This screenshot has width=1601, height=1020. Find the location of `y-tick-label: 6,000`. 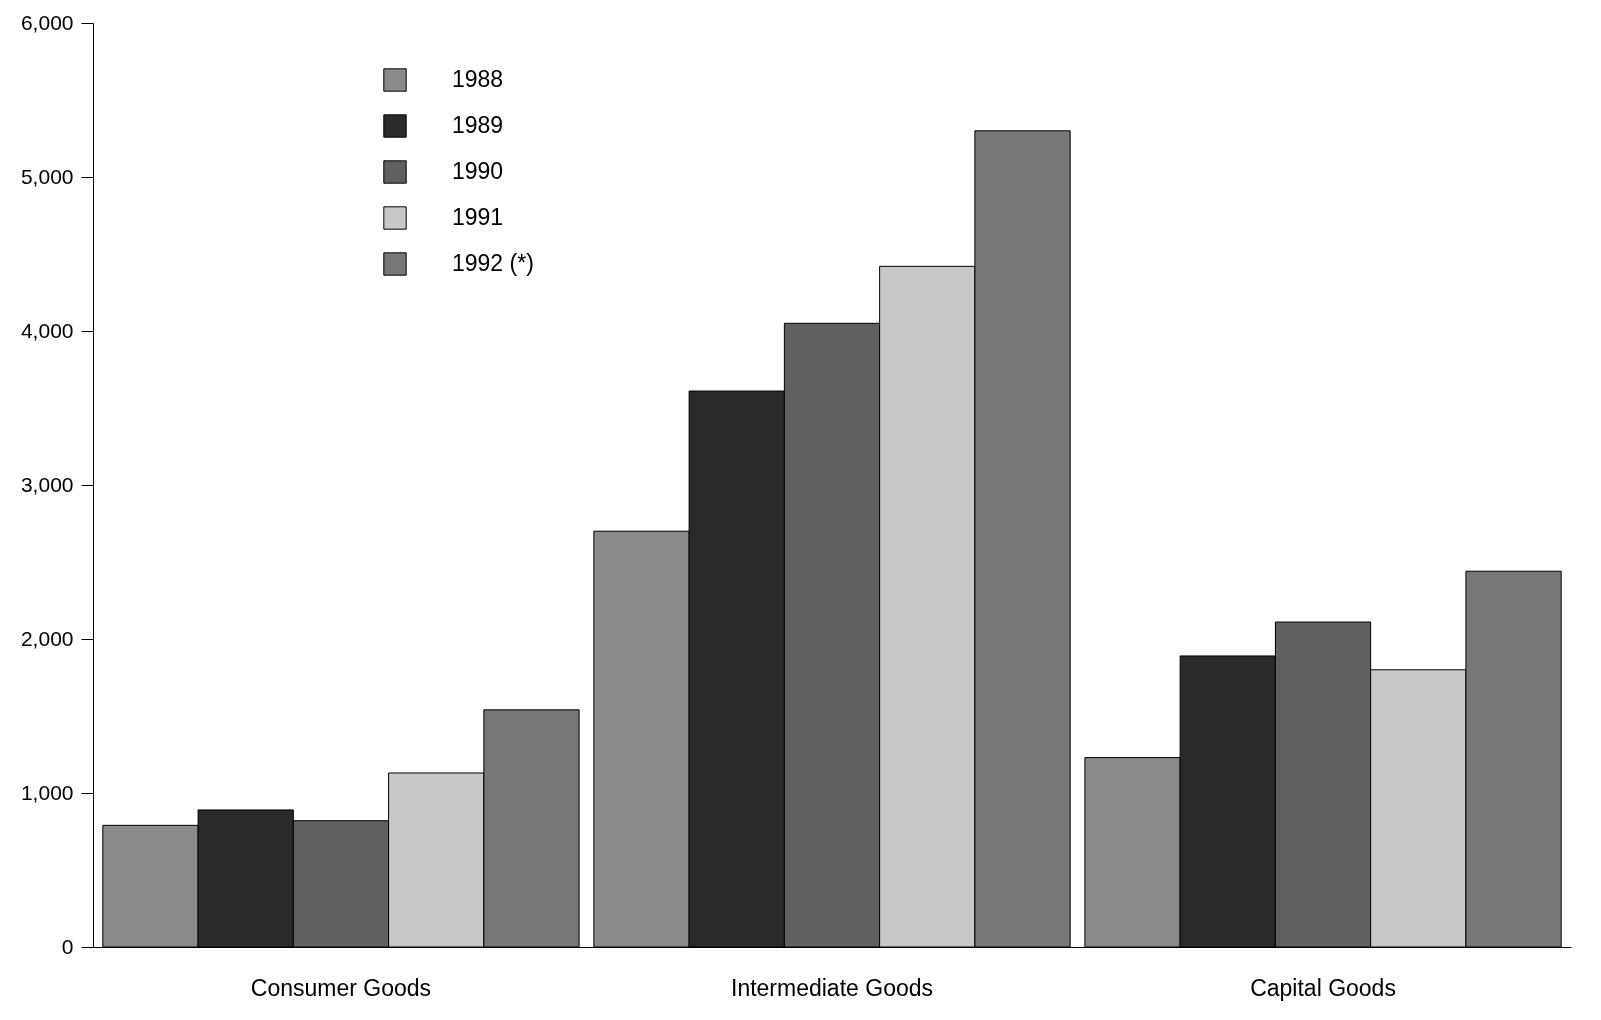

y-tick-label: 6,000 is located at coordinates (47, 22).